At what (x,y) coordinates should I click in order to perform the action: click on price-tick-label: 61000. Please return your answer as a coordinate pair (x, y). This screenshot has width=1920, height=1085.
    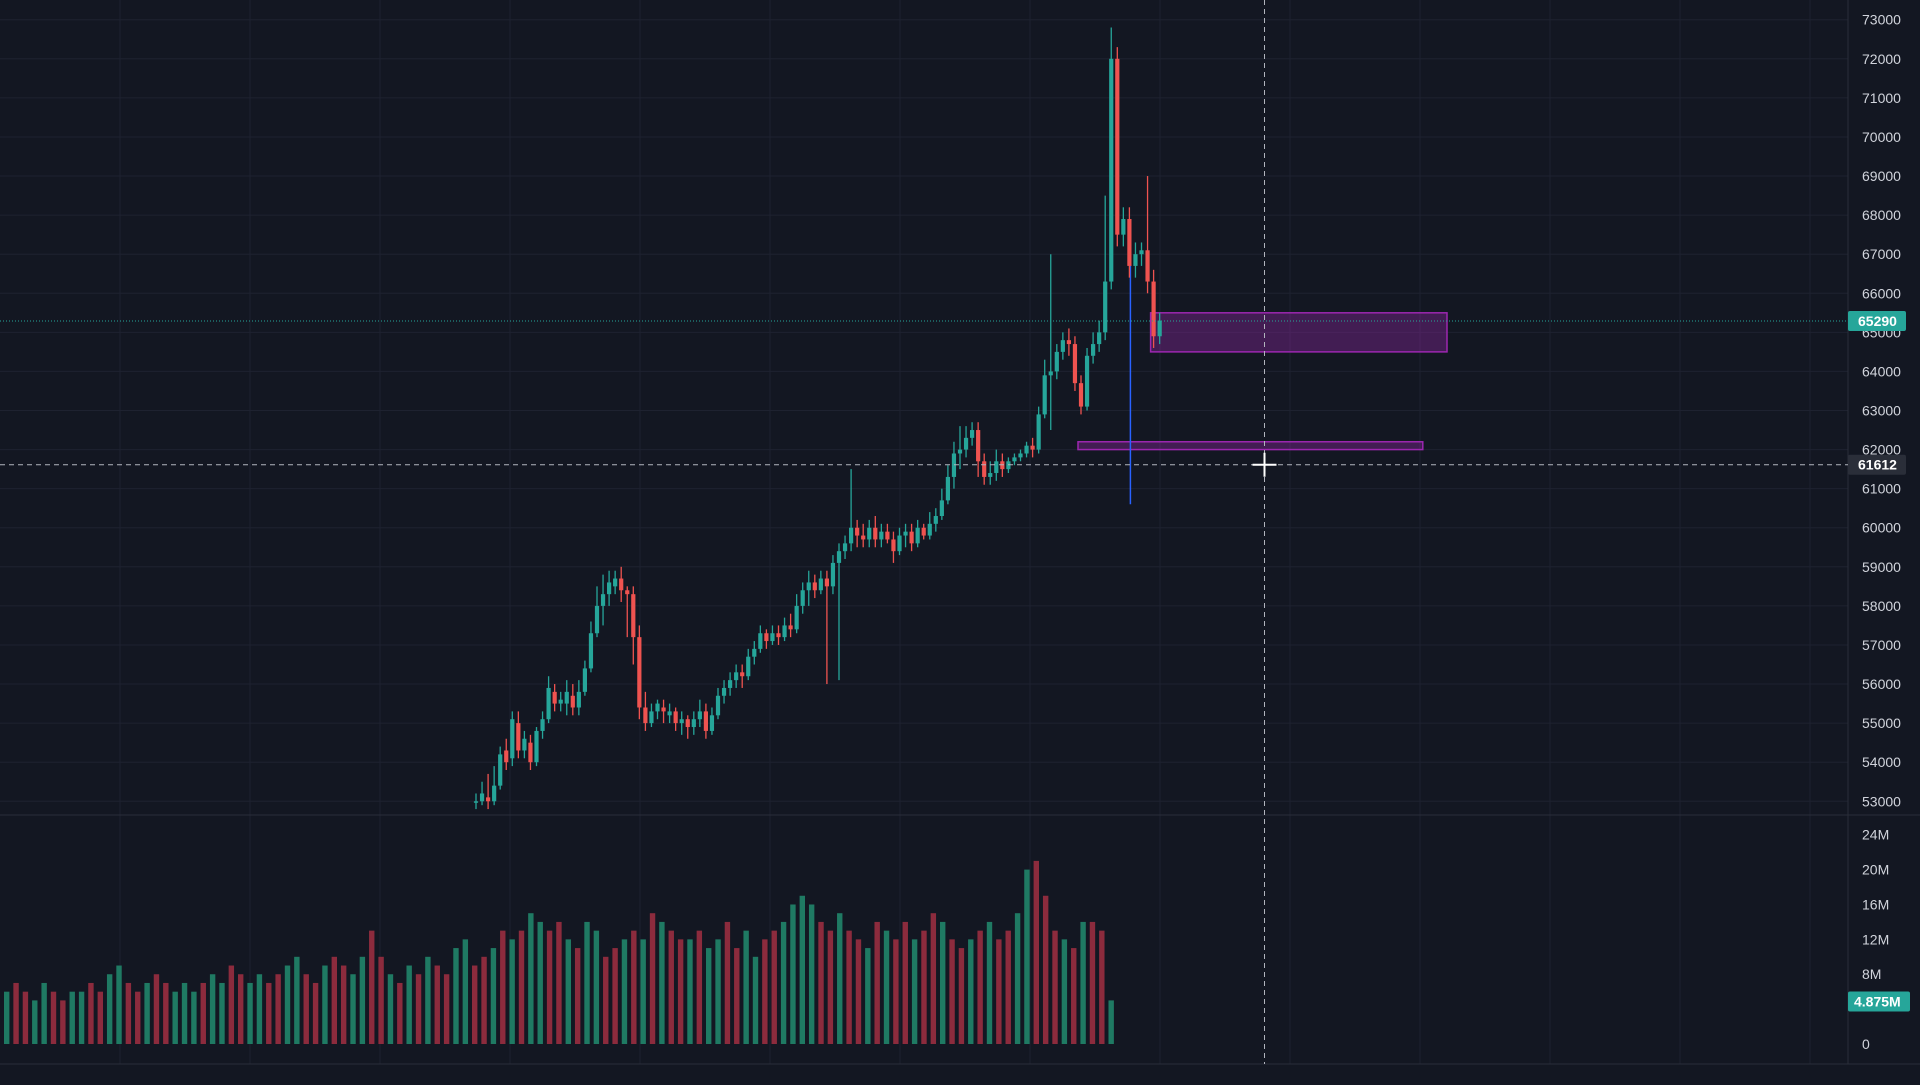
    Looking at the image, I should click on (1881, 489).